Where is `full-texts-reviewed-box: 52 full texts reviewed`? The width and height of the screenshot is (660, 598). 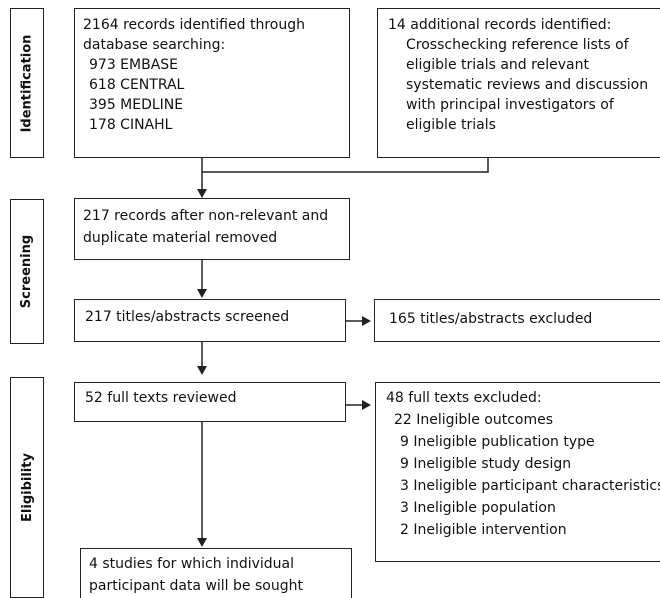
full-texts-reviewed-box: 52 full texts reviewed is located at coordinates (210, 402).